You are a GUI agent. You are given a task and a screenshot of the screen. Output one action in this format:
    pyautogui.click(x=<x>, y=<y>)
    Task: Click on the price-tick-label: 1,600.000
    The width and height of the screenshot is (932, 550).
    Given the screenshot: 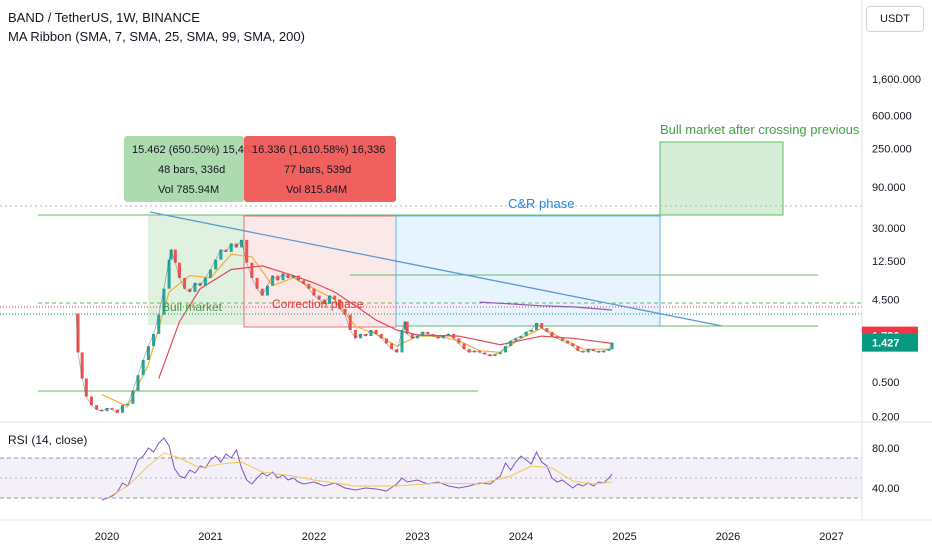 What is the action you would take?
    pyautogui.click(x=896, y=80)
    